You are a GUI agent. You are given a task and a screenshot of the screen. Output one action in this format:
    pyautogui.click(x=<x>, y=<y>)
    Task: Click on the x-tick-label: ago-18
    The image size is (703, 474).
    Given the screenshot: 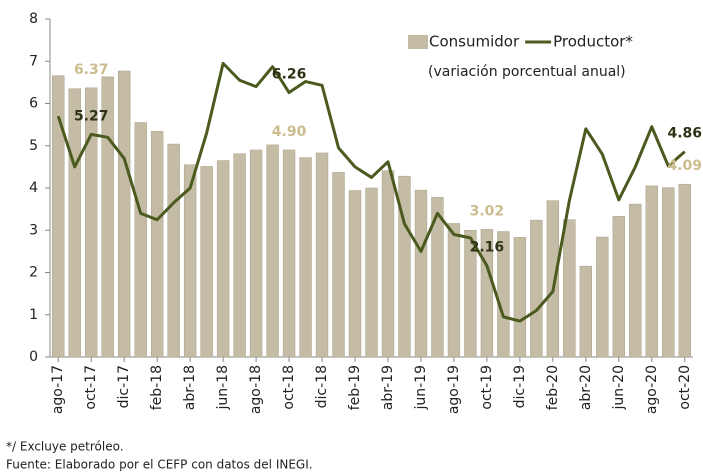 What is the action you would take?
    pyautogui.click(x=256, y=389)
    